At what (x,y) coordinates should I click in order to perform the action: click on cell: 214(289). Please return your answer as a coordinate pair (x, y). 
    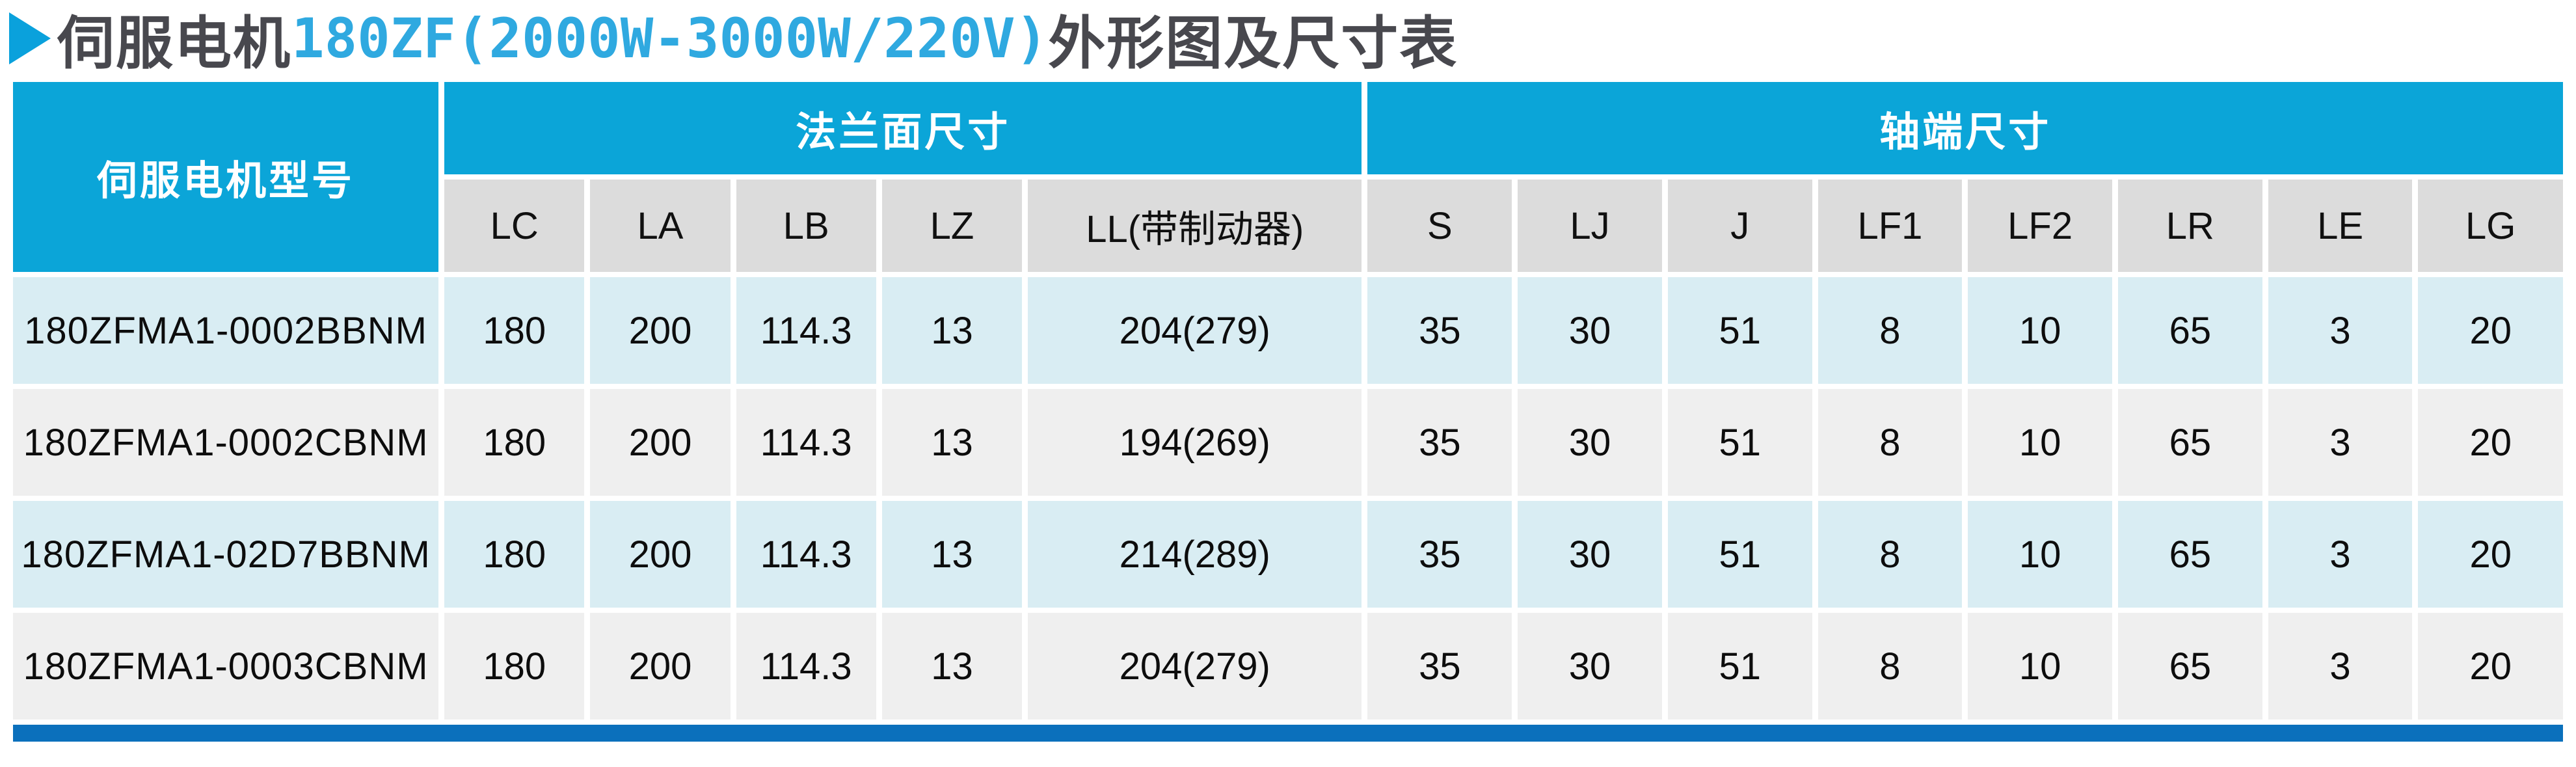
    Looking at the image, I should click on (1195, 554).